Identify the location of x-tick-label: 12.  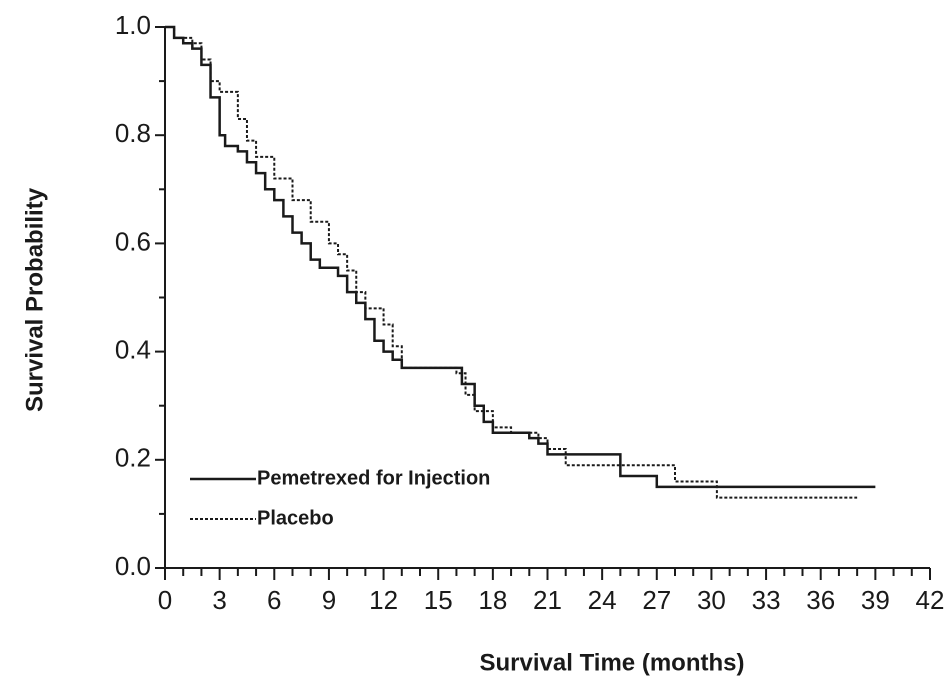
(383, 600).